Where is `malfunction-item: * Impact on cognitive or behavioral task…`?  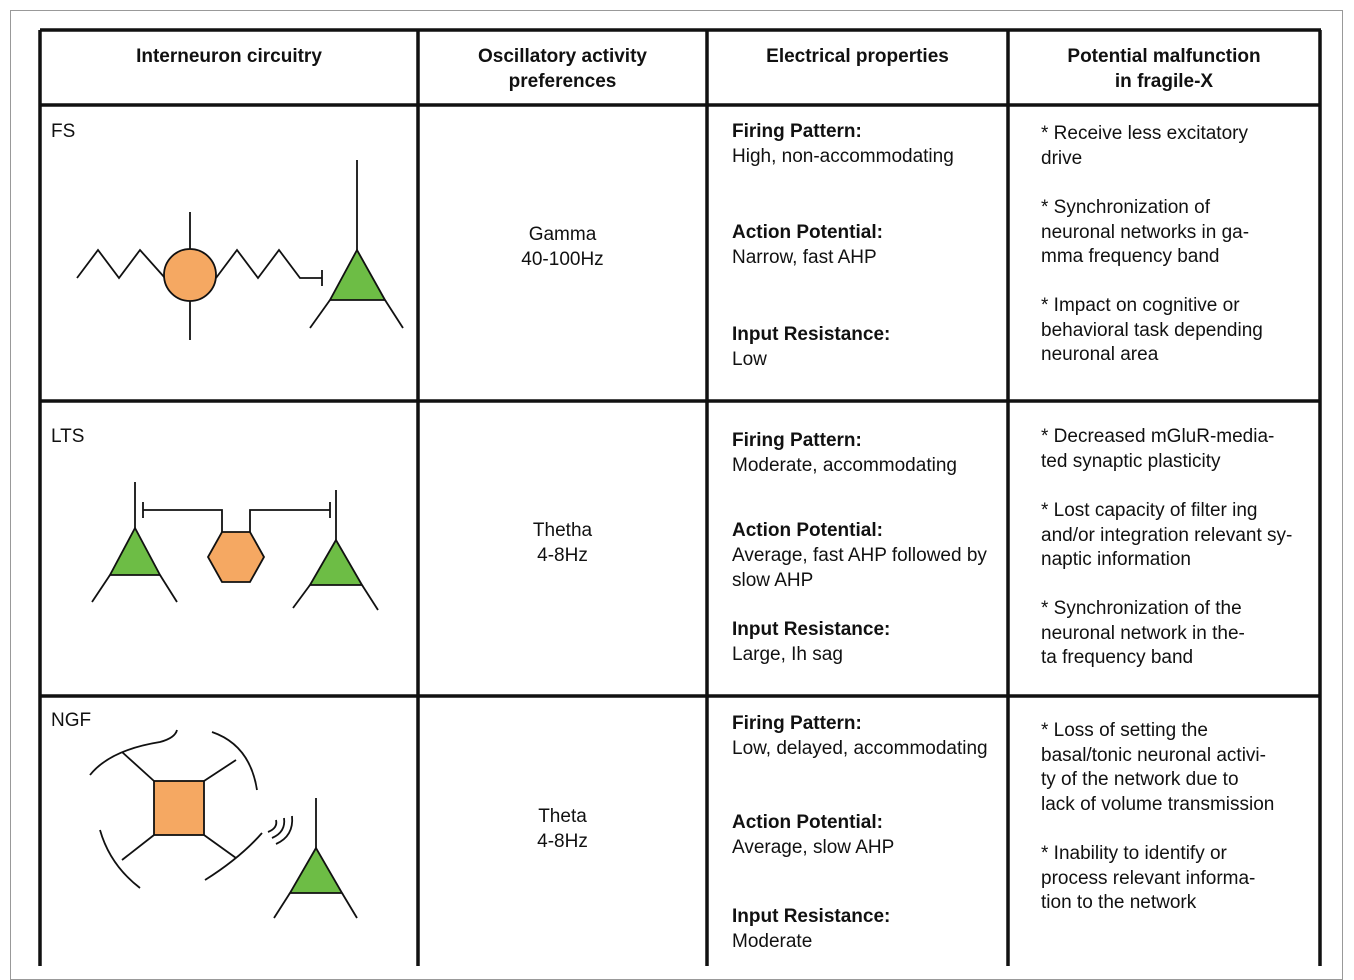
malfunction-item: * Impact on cognitive or behavioral task… is located at coordinates (1152, 330).